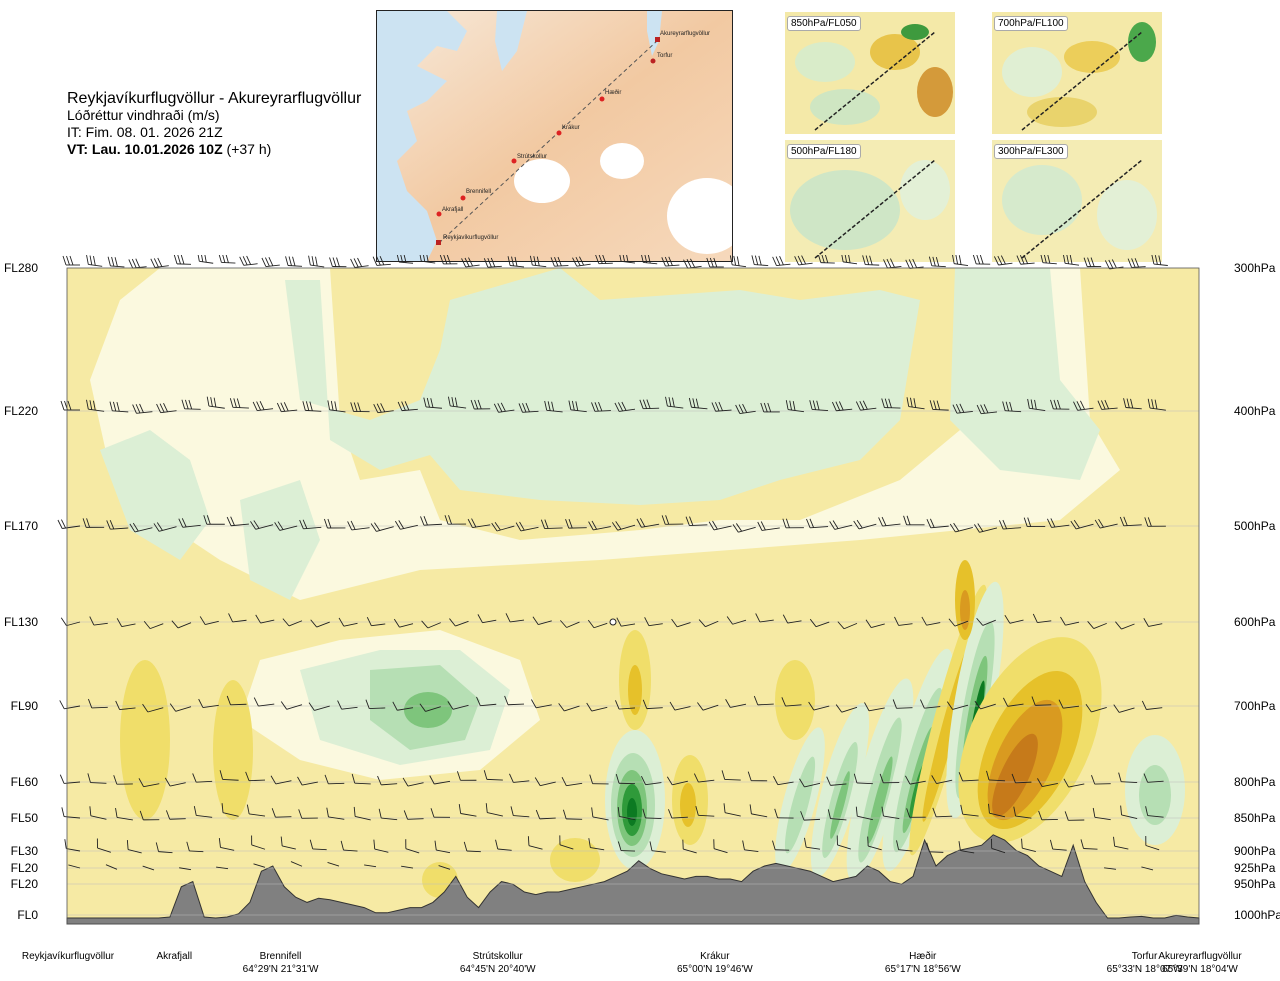 This screenshot has width=1280, height=981. I want to click on route-point-name: Akureyrarflugvöllur, so click(1200, 956).